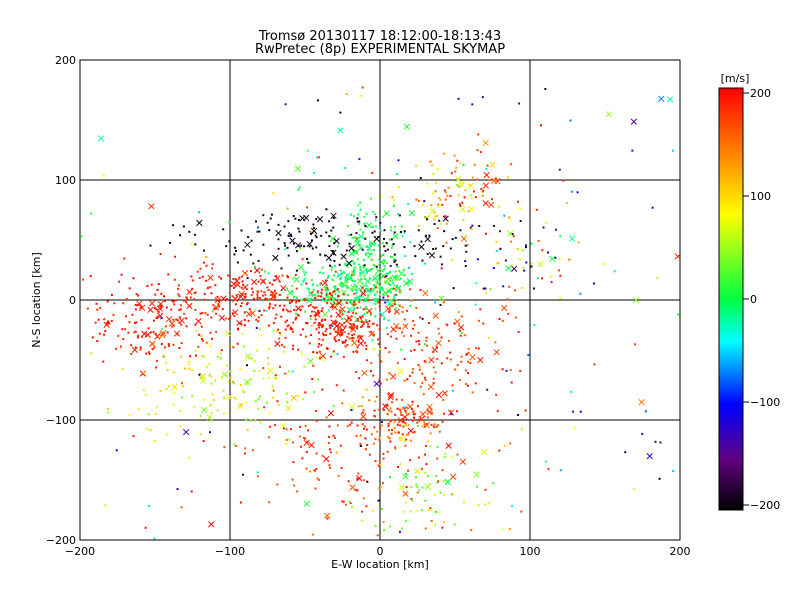 Image resolution: width=800 pixels, height=600 pixels. Describe the element at coordinates (380, 564) in the screenshot. I see `x-axis-label: E-W location [km]` at that location.